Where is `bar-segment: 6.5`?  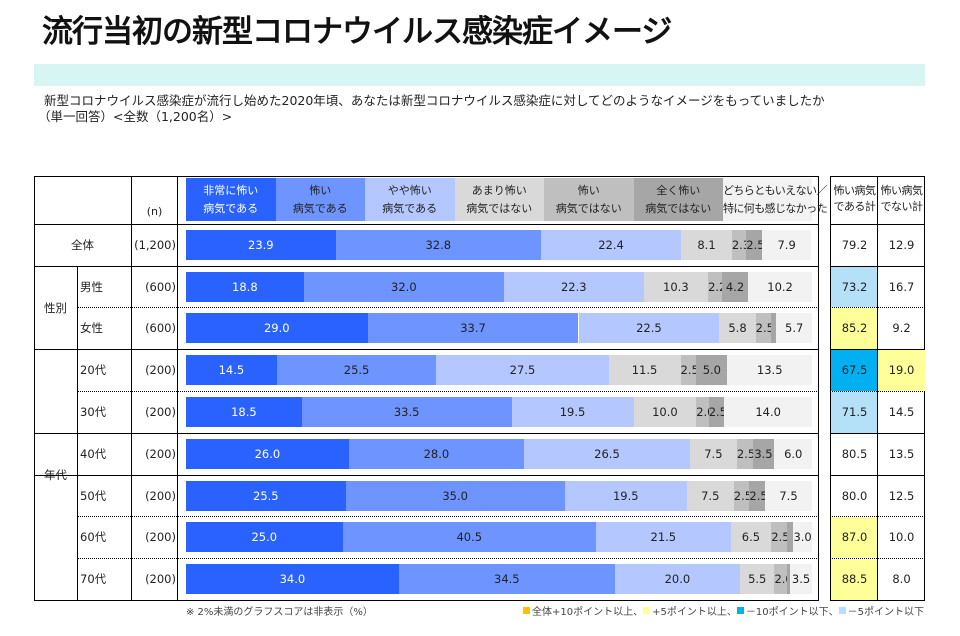 bar-segment: 6.5 is located at coordinates (751, 537).